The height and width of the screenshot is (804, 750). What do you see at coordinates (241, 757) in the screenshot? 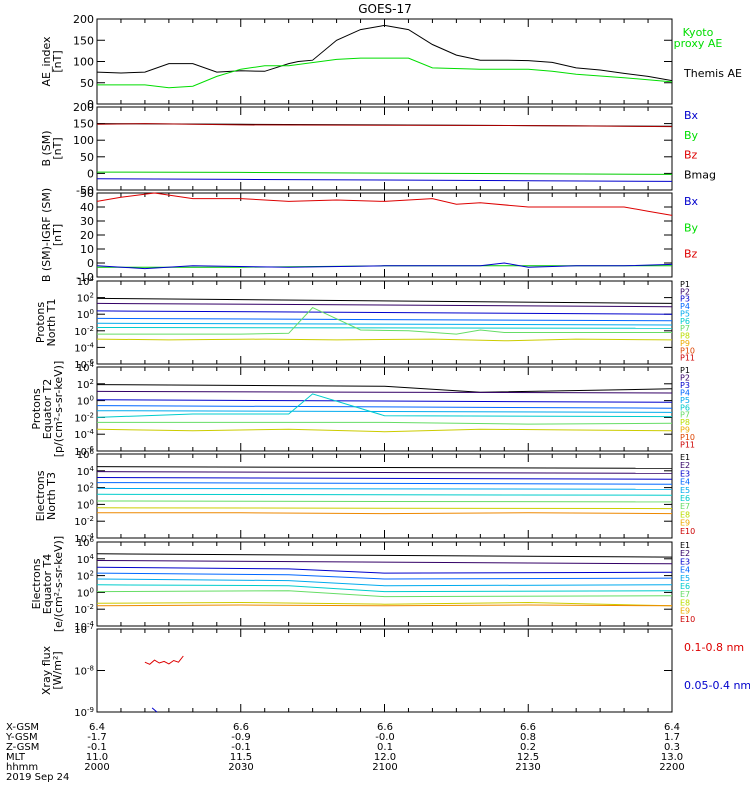
I see `x-row-value: 11.5` at bounding box center [241, 757].